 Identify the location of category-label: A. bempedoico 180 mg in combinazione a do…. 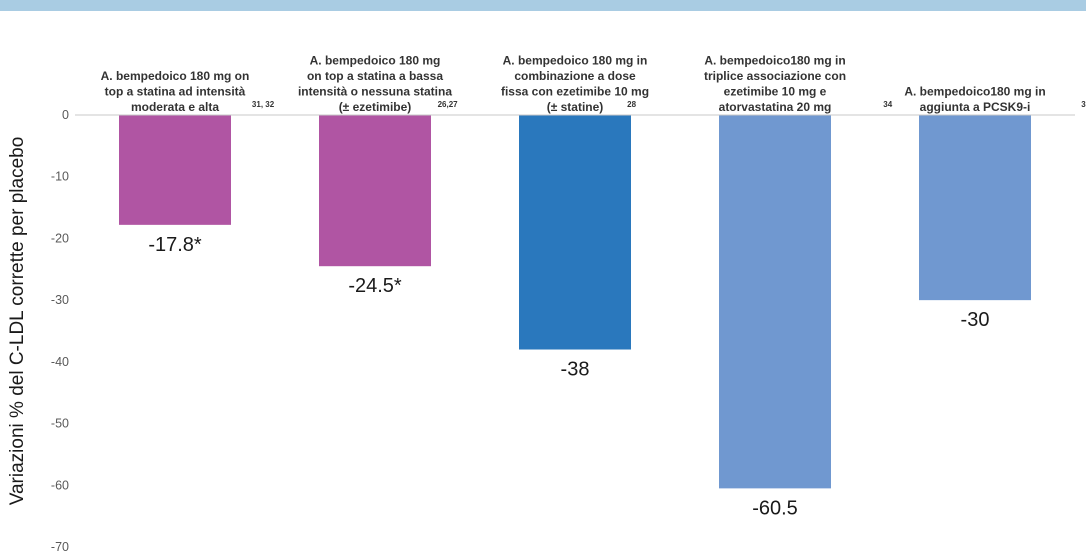
(575, 84).